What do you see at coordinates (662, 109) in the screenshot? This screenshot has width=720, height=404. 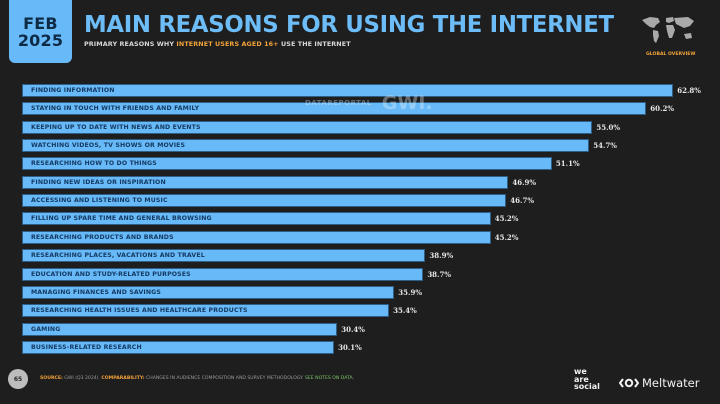 I see `bar-value: 60.2%` at bounding box center [662, 109].